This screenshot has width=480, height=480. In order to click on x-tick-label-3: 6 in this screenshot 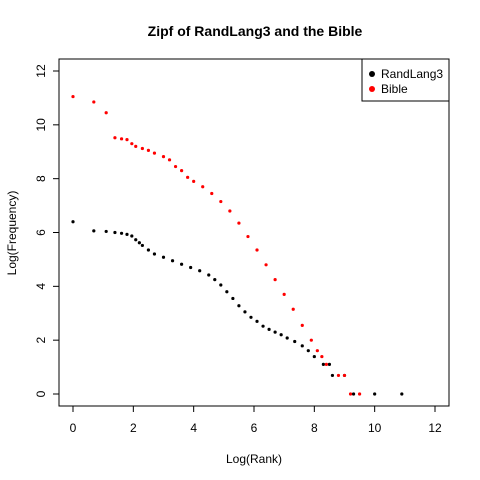, I will do `click(254, 428)`.